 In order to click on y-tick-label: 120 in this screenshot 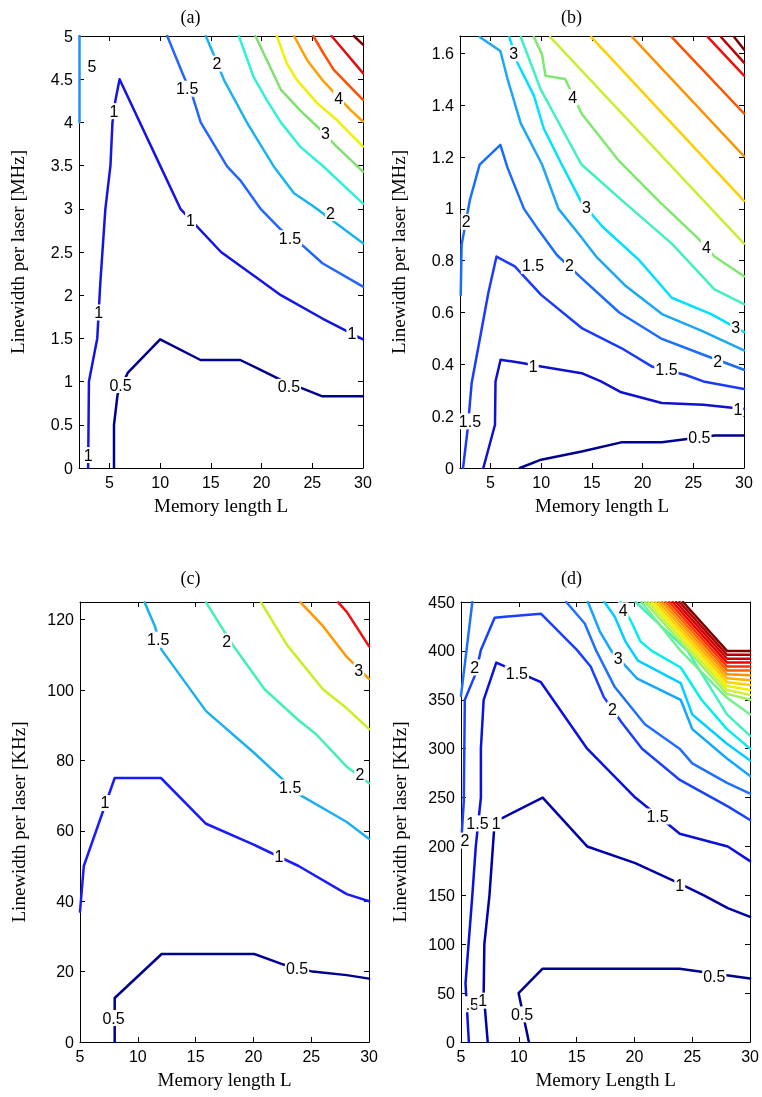, I will do `click(61, 620)`.